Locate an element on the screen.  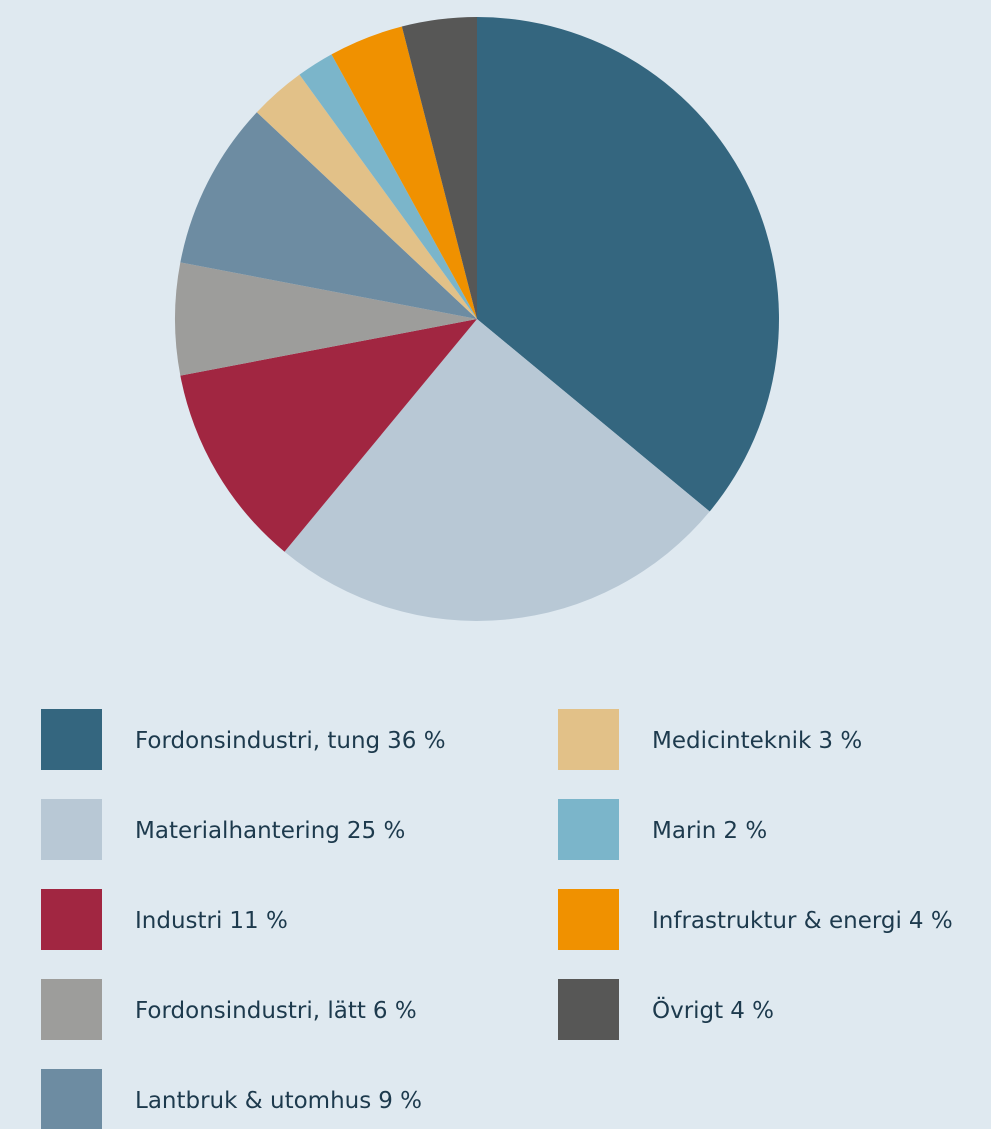
legend-value: 25 % is located at coordinates (376, 831).